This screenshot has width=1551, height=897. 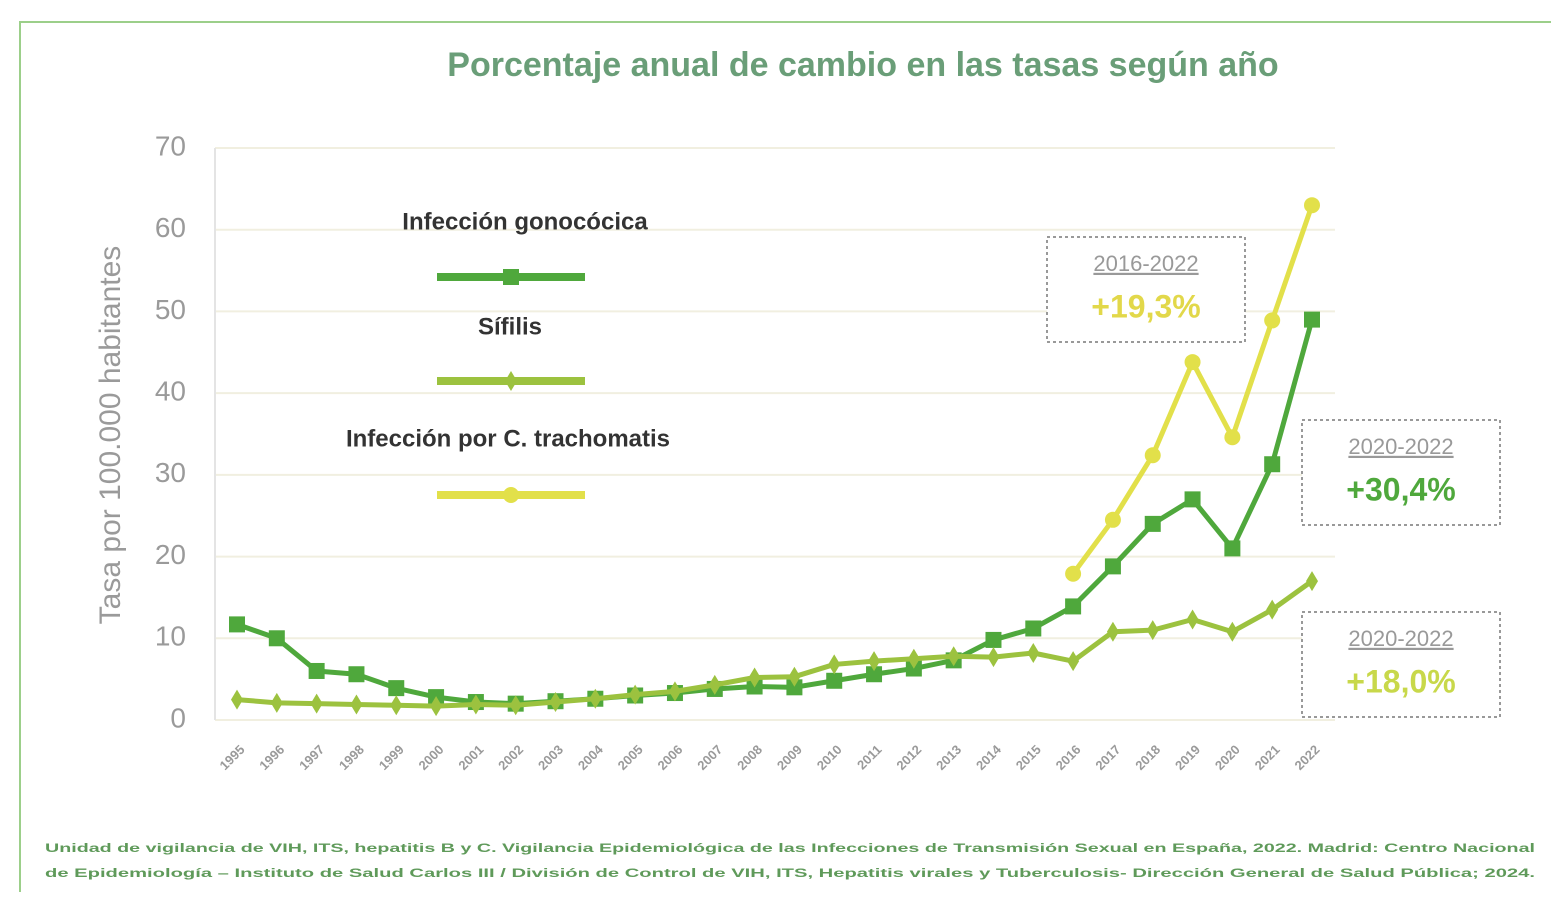 I want to click on x-tick-label: 2007, so click(x=709, y=757).